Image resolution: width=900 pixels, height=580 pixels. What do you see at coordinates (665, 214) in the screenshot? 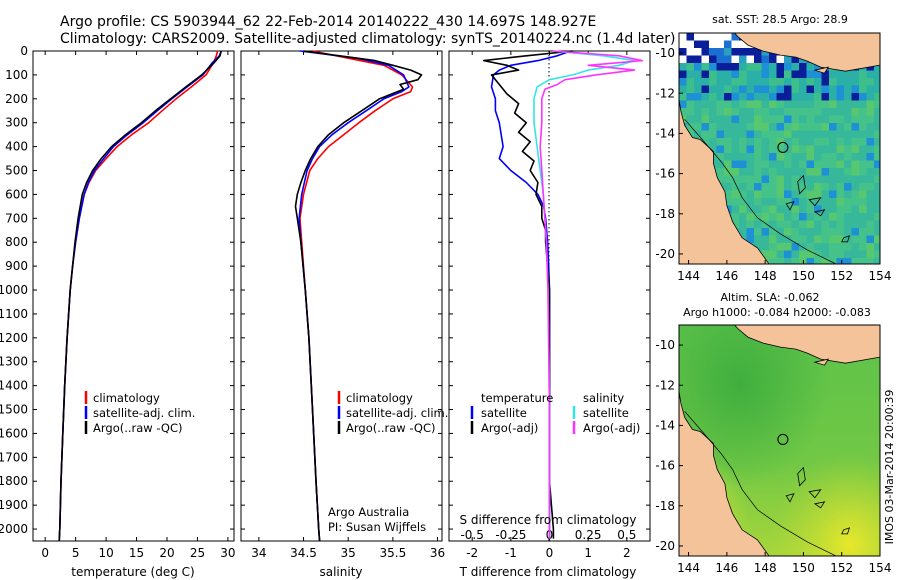
I see `y-tick-label: -18` at bounding box center [665, 214].